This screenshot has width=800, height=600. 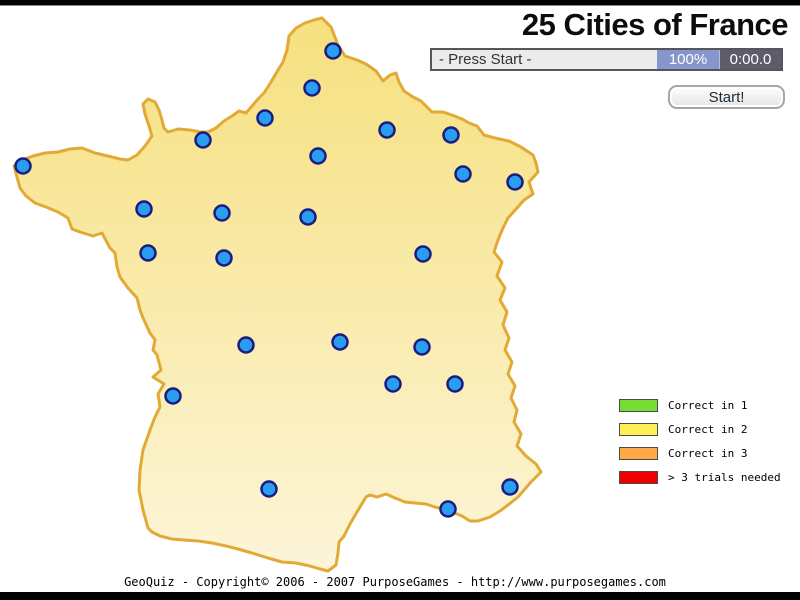 I want to click on legend-label: Correct in 3, so click(x=708, y=453).